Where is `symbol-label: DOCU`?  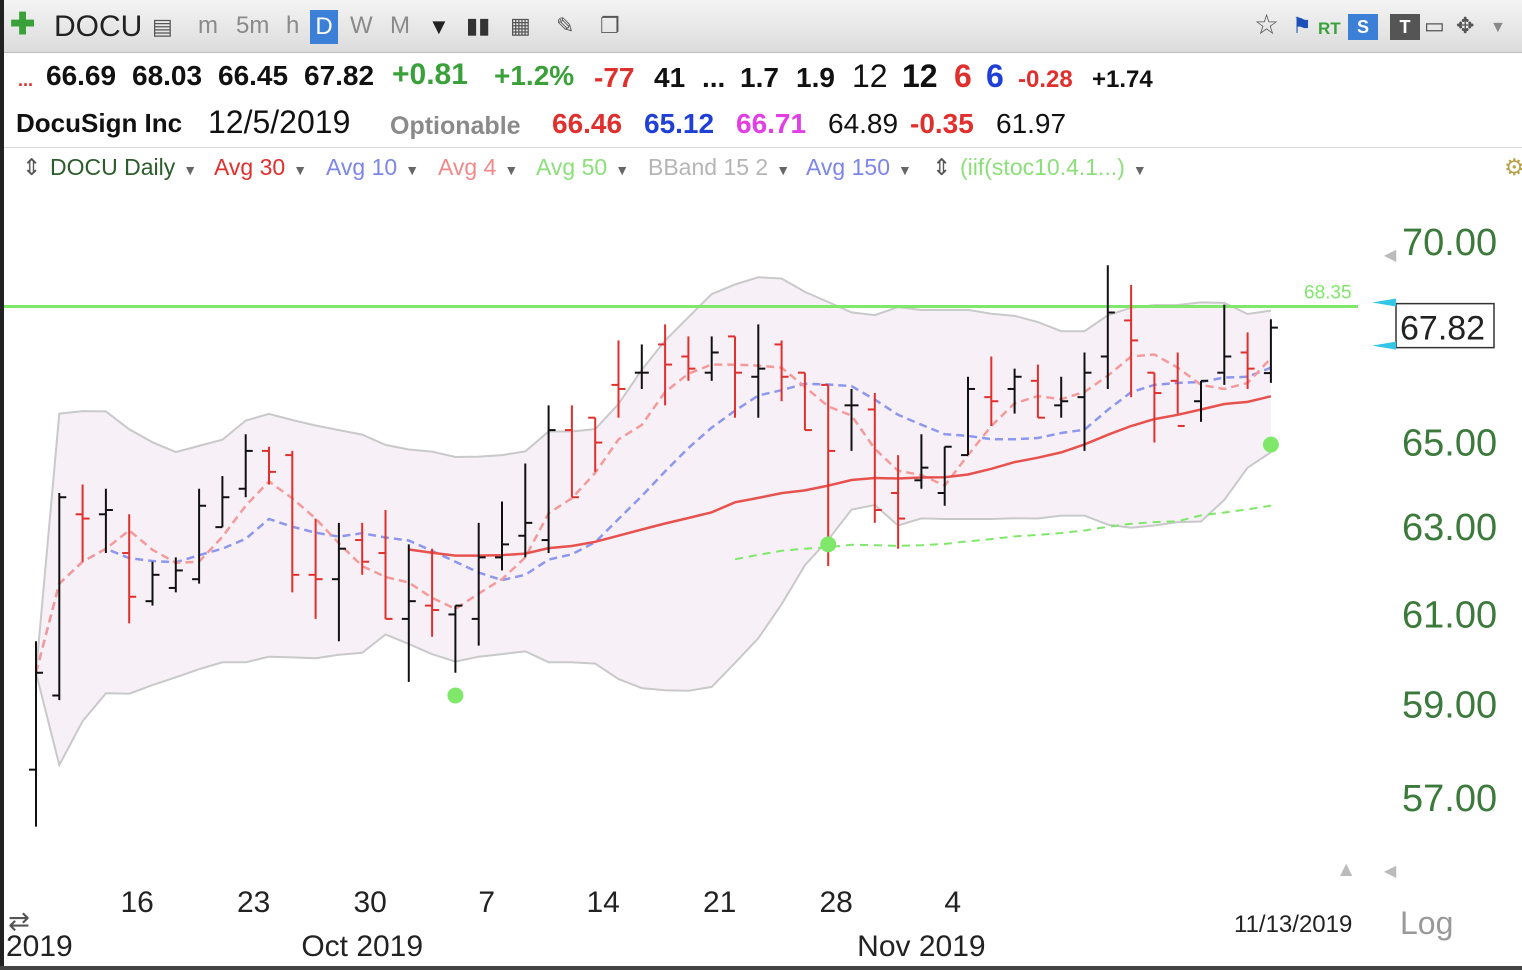
symbol-label: DOCU is located at coordinates (98, 26).